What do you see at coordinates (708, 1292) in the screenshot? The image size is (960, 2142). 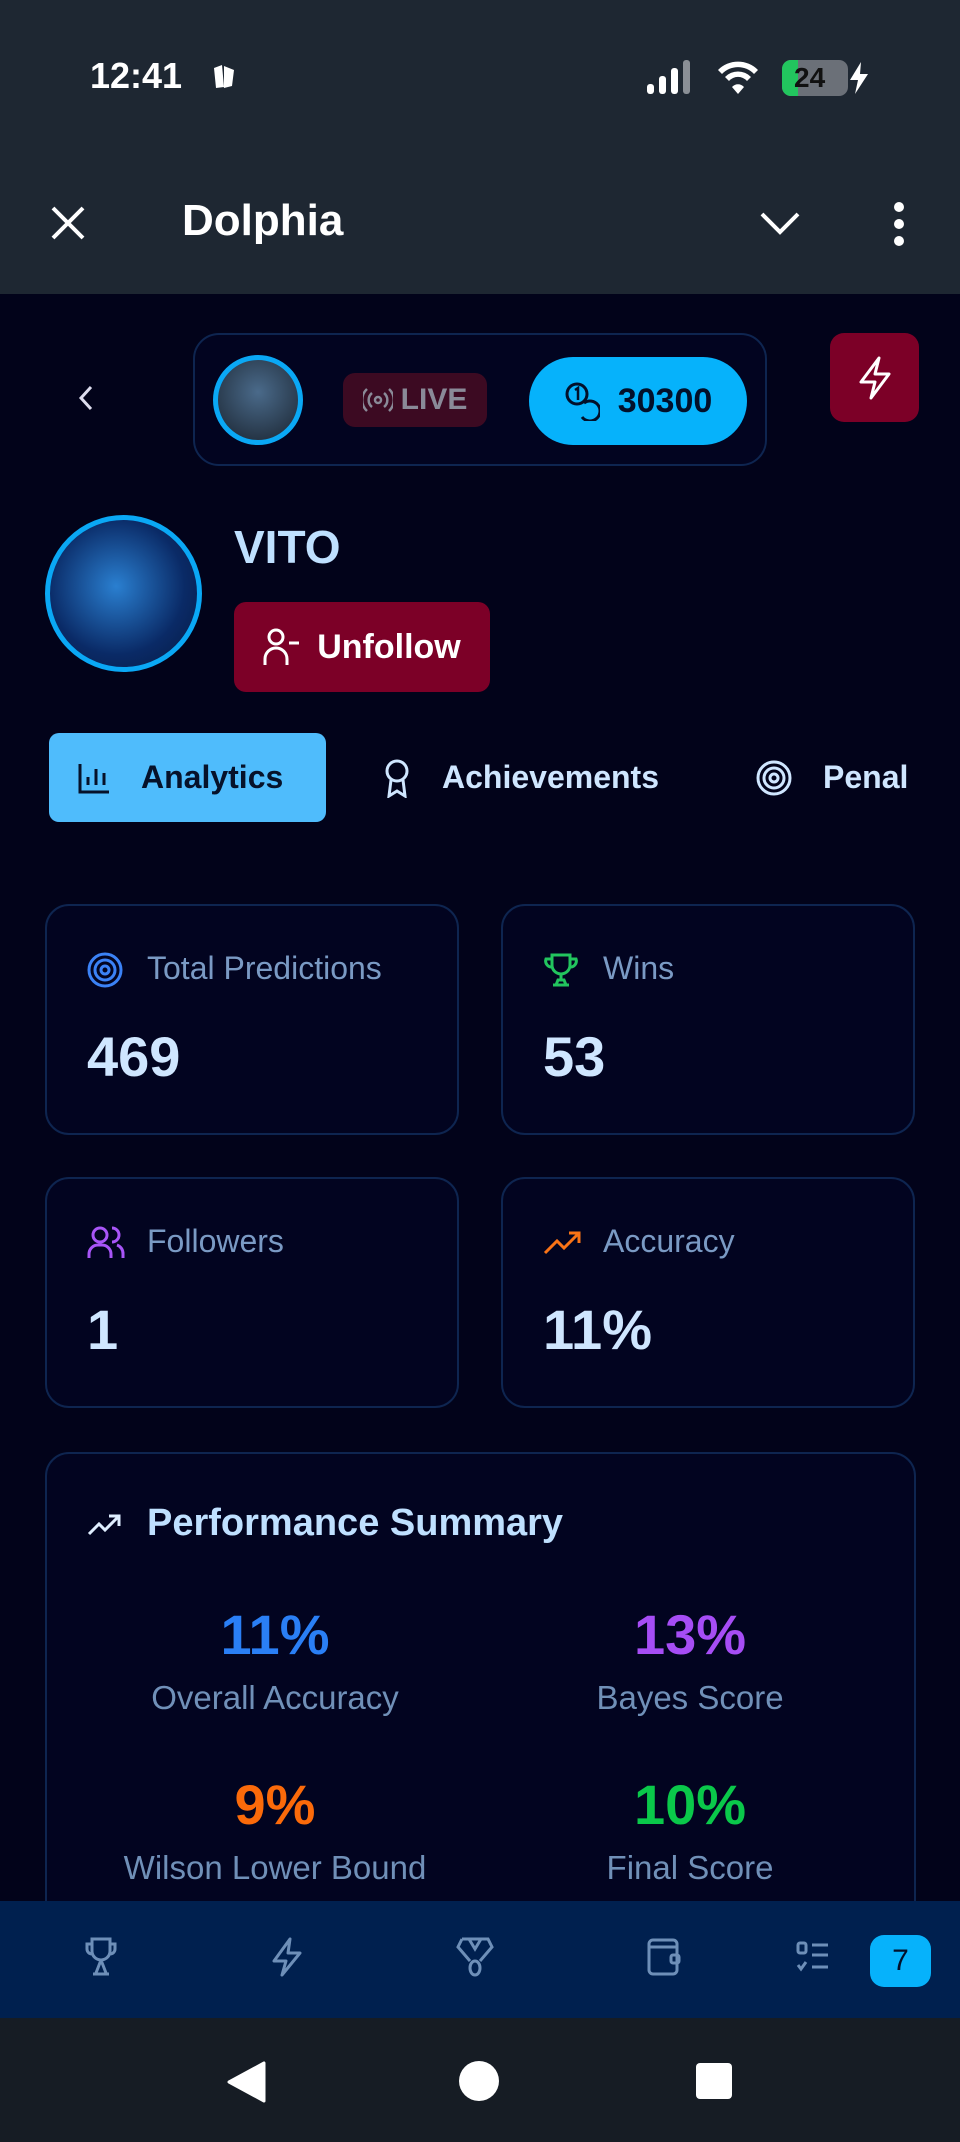 I see `stat-card-accuracy: Accuracy 11%` at bounding box center [708, 1292].